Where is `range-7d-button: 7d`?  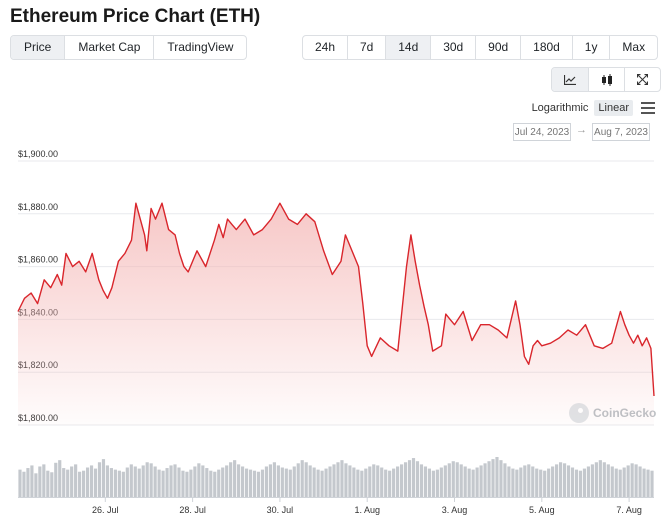 range-7d-button: 7d is located at coordinates (365, 47).